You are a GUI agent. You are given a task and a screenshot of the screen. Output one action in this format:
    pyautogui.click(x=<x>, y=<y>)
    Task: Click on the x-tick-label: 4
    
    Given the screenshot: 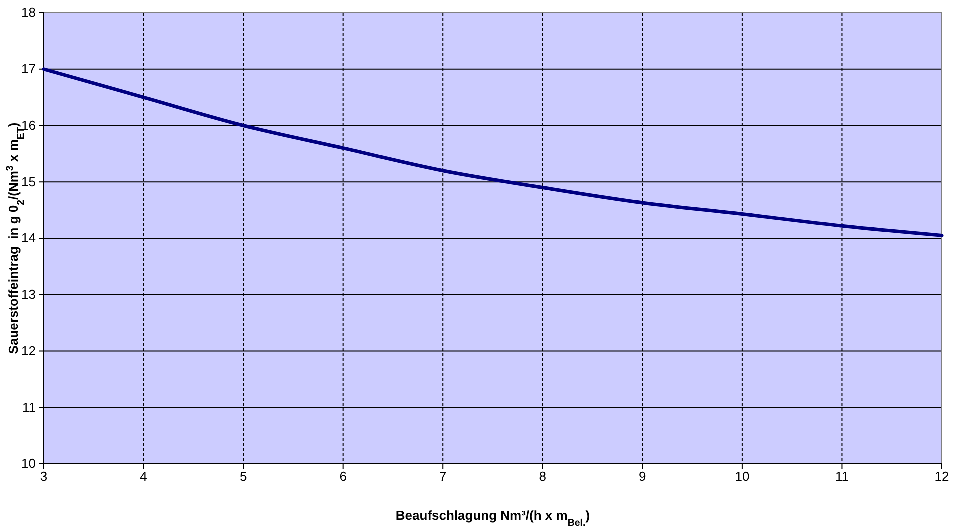 What is the action you would take?
    pyautogui.click(x=144, y=476)
    